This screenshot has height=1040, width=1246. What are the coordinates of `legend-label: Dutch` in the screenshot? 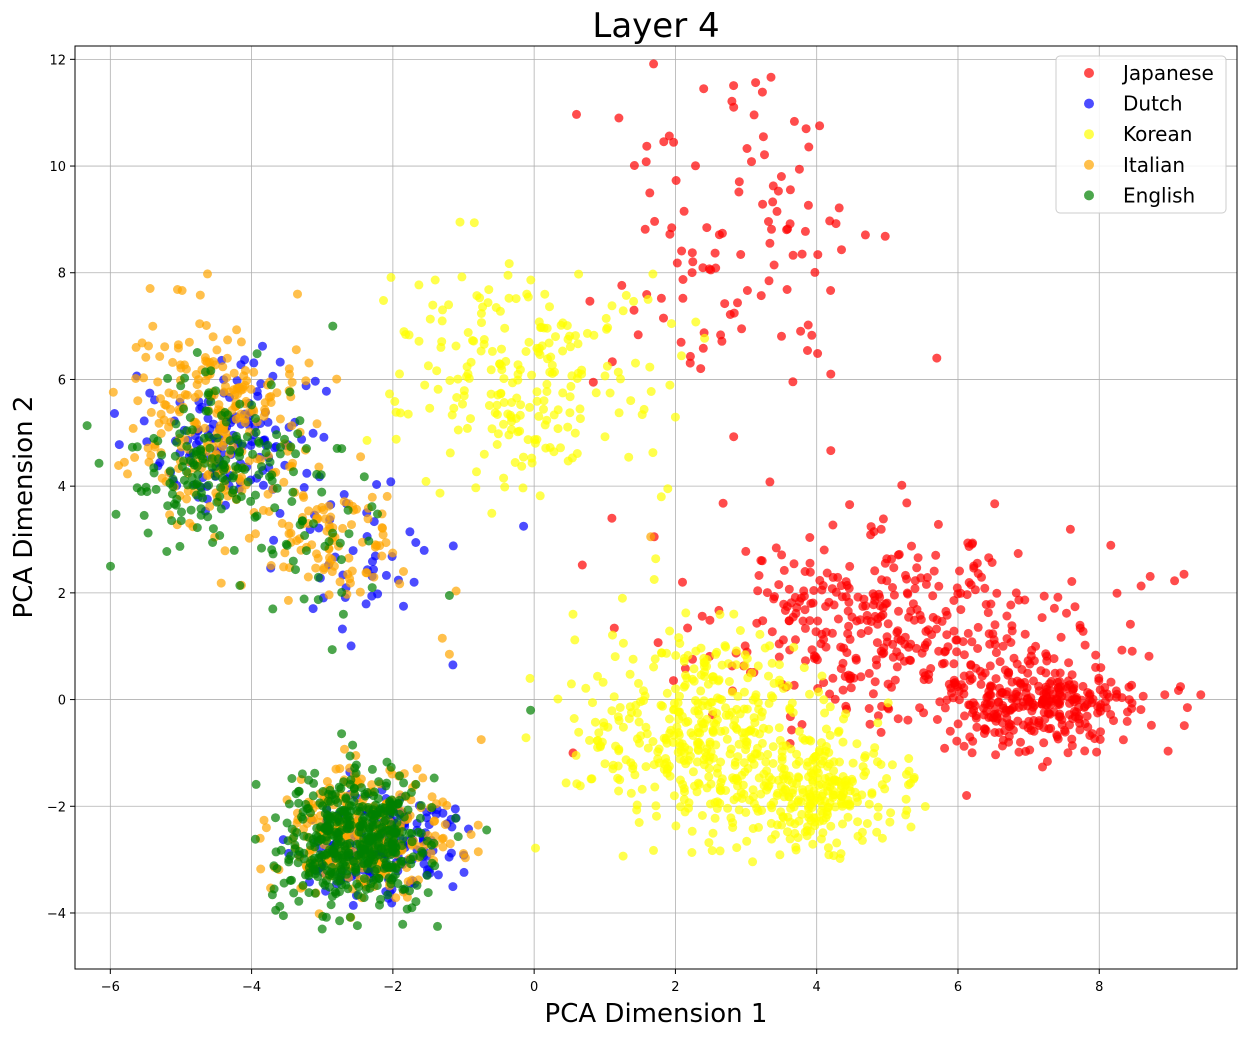 It's located at (1153, 104).